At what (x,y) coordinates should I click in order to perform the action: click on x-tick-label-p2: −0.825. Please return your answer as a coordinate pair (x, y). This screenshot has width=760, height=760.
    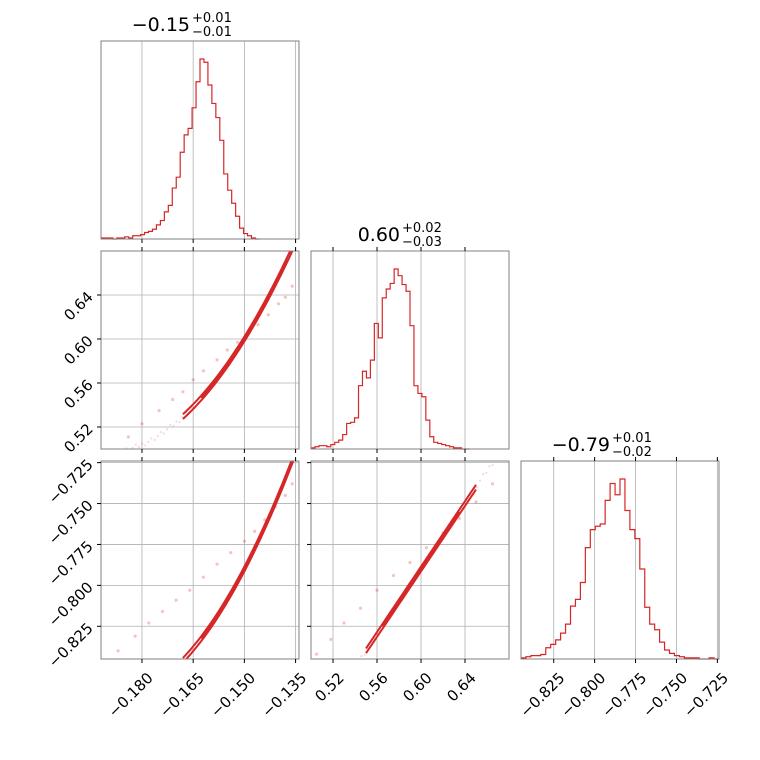
    Looking at the image, I should click on (542, 695).